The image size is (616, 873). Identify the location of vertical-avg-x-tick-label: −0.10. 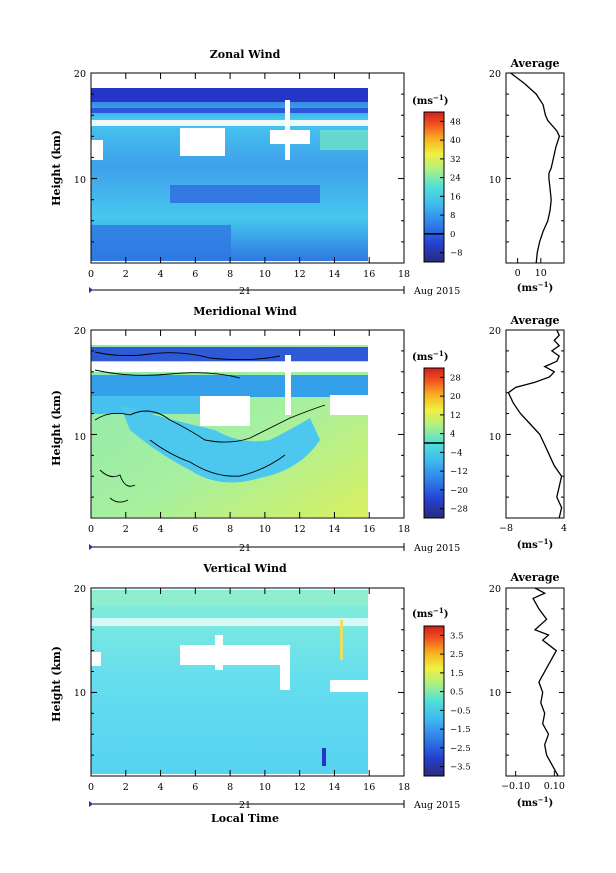
(515, 786).